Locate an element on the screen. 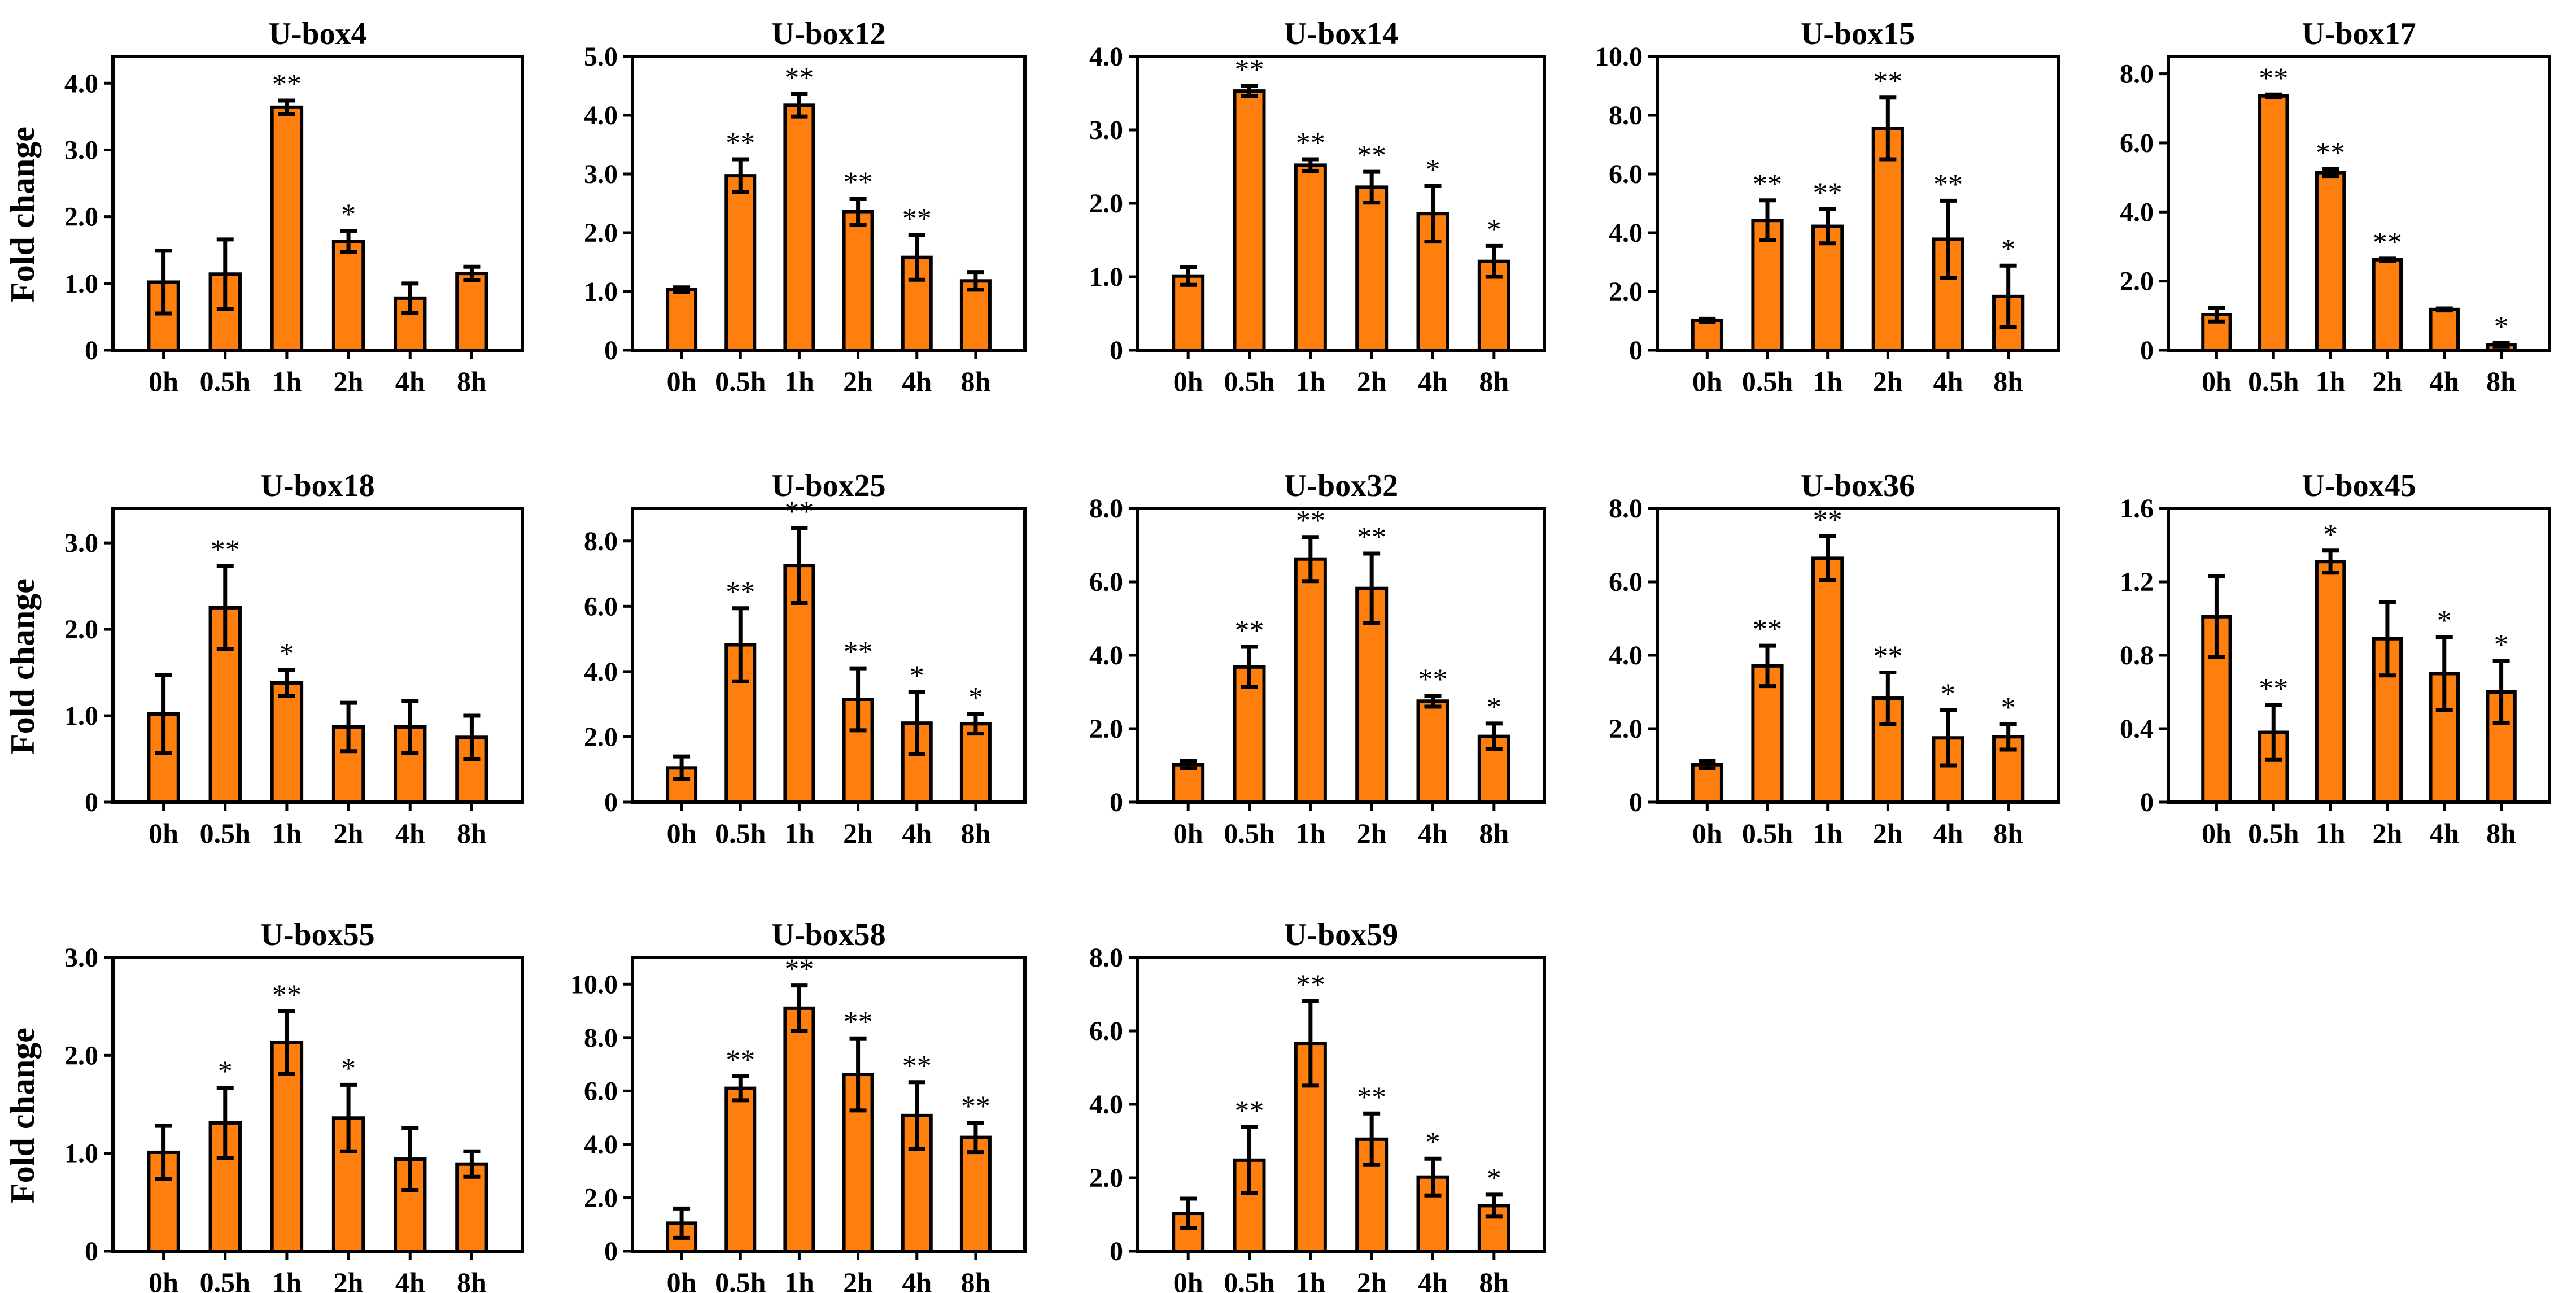 The width and height of the screenshot is (2576, 1293). error-bar-u-box32-2h is located at coordinates (1372, 588).